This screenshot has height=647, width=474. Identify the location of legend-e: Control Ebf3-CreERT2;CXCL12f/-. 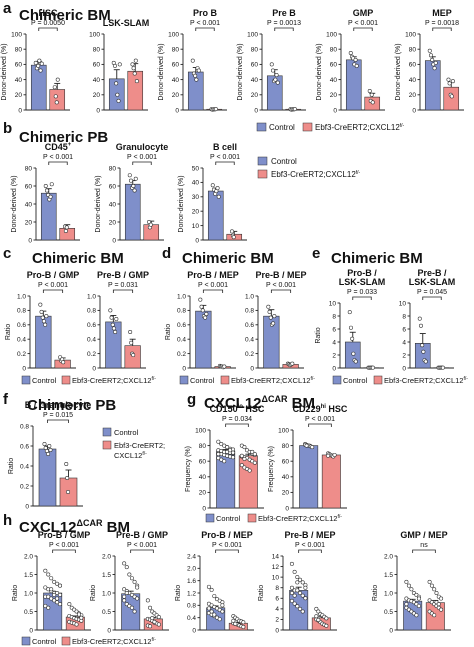
(400, 380).